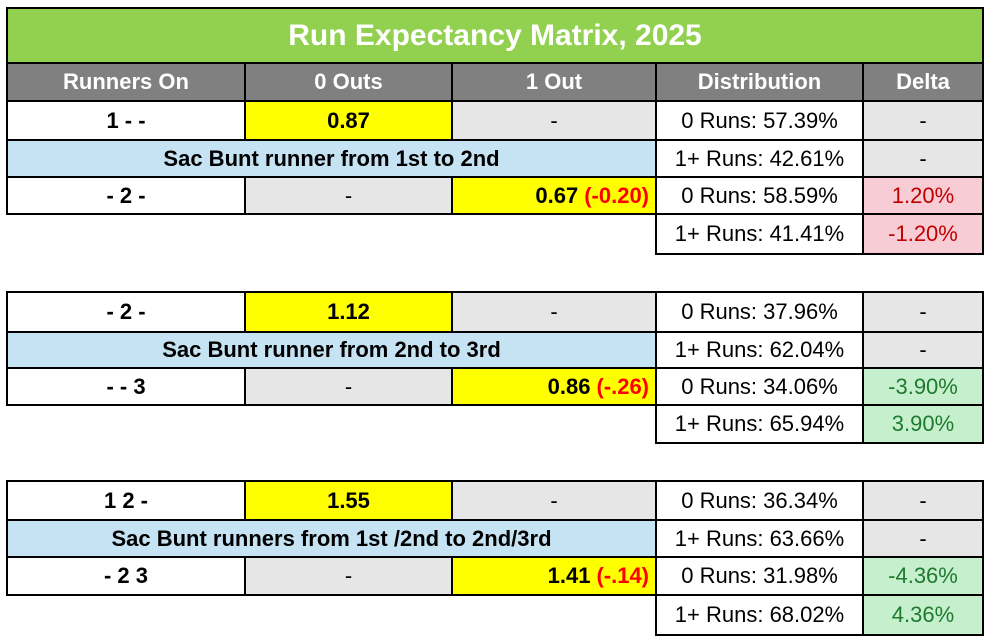  Describe the element at coordinates (759, 424) in the screenshot. I see `distribution-cell: 1+ Runs: 65.94%` at that location.